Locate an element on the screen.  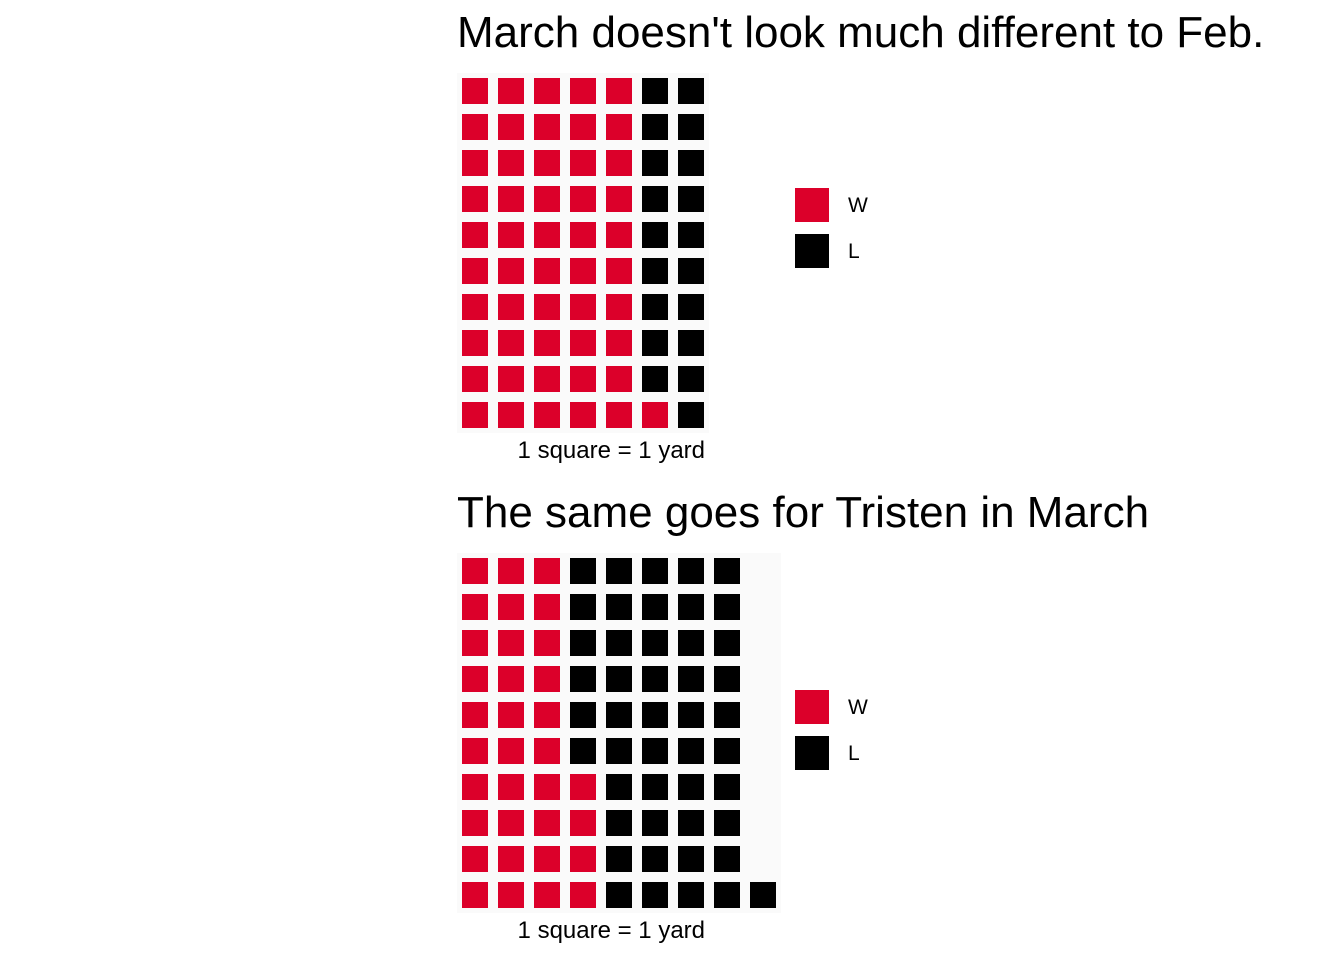
legend-label-l: L is located at coordinates (854, 251).